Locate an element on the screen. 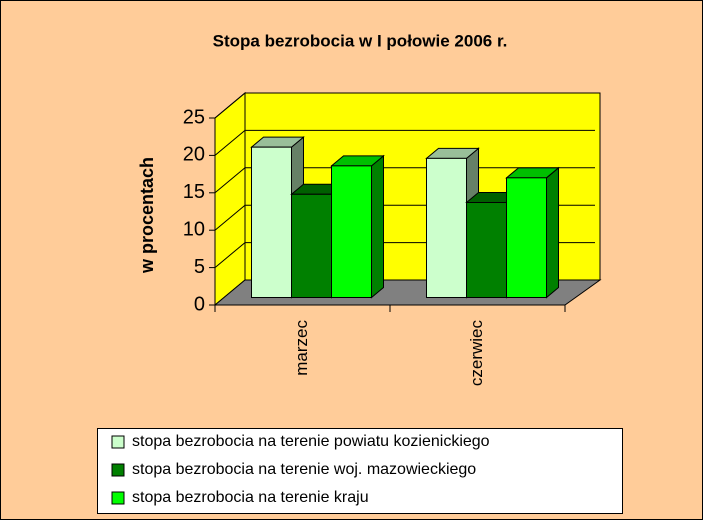 Image resolution: width=703 pixels, height=525 pixels. y-tick-label: 0 is located at coordinates (199, 304).